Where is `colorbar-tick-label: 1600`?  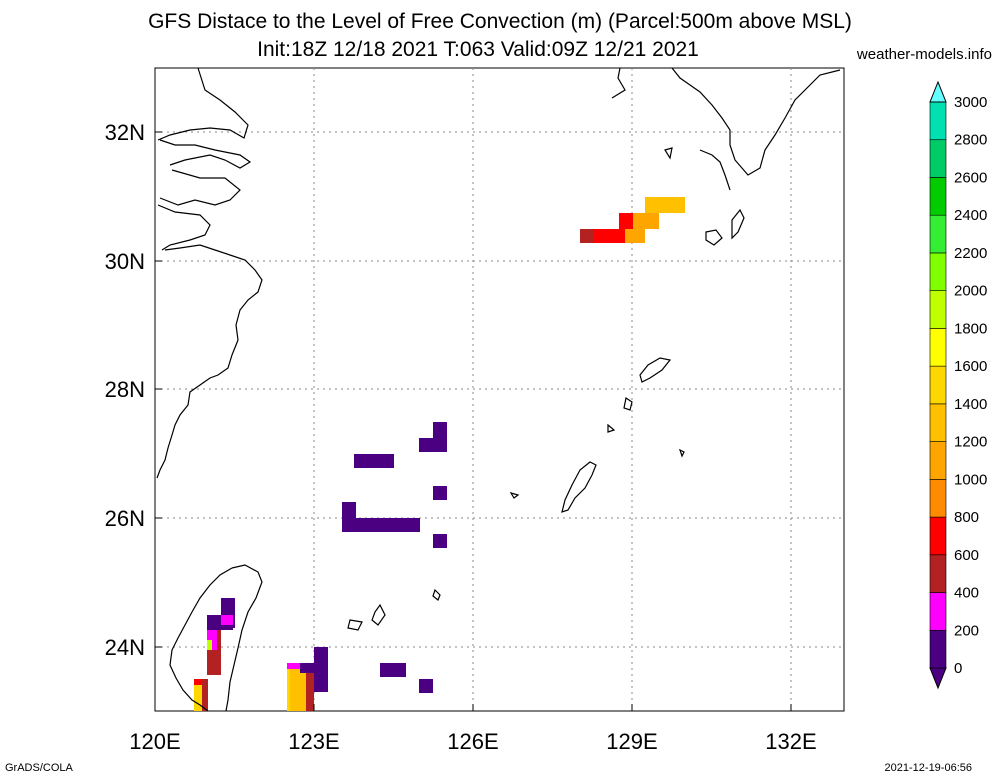 colorbar-tick-label: 1600 is located at coordinates (970, 366).